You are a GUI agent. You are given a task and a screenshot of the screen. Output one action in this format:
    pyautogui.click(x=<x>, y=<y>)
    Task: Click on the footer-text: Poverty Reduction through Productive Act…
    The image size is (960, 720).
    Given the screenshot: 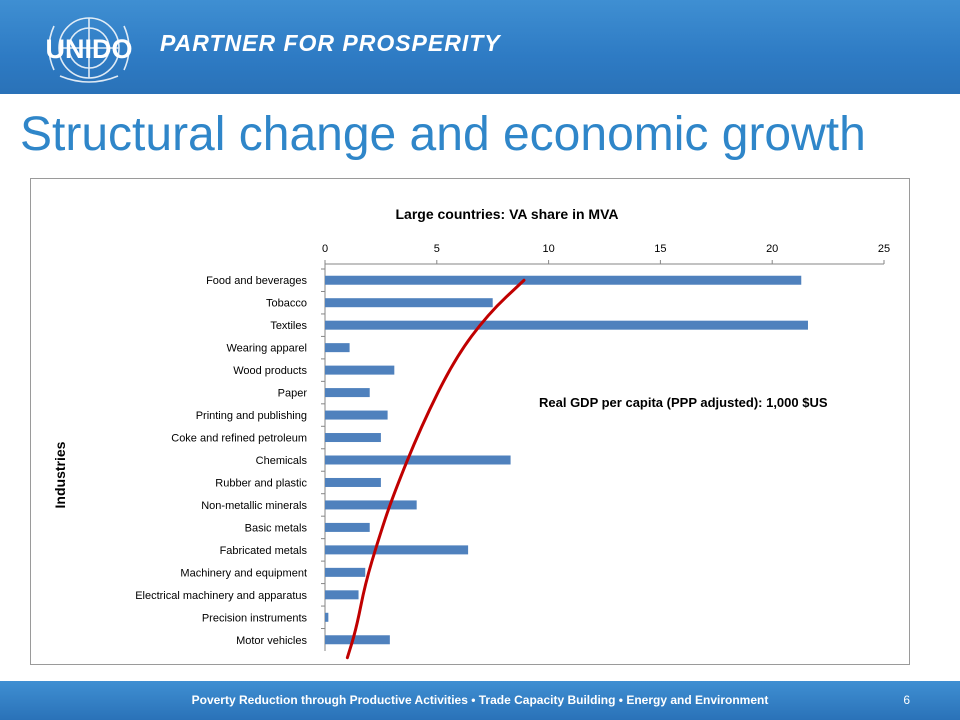 What is the action you would take?
    pyautogui.click(x=480, y=700)
    